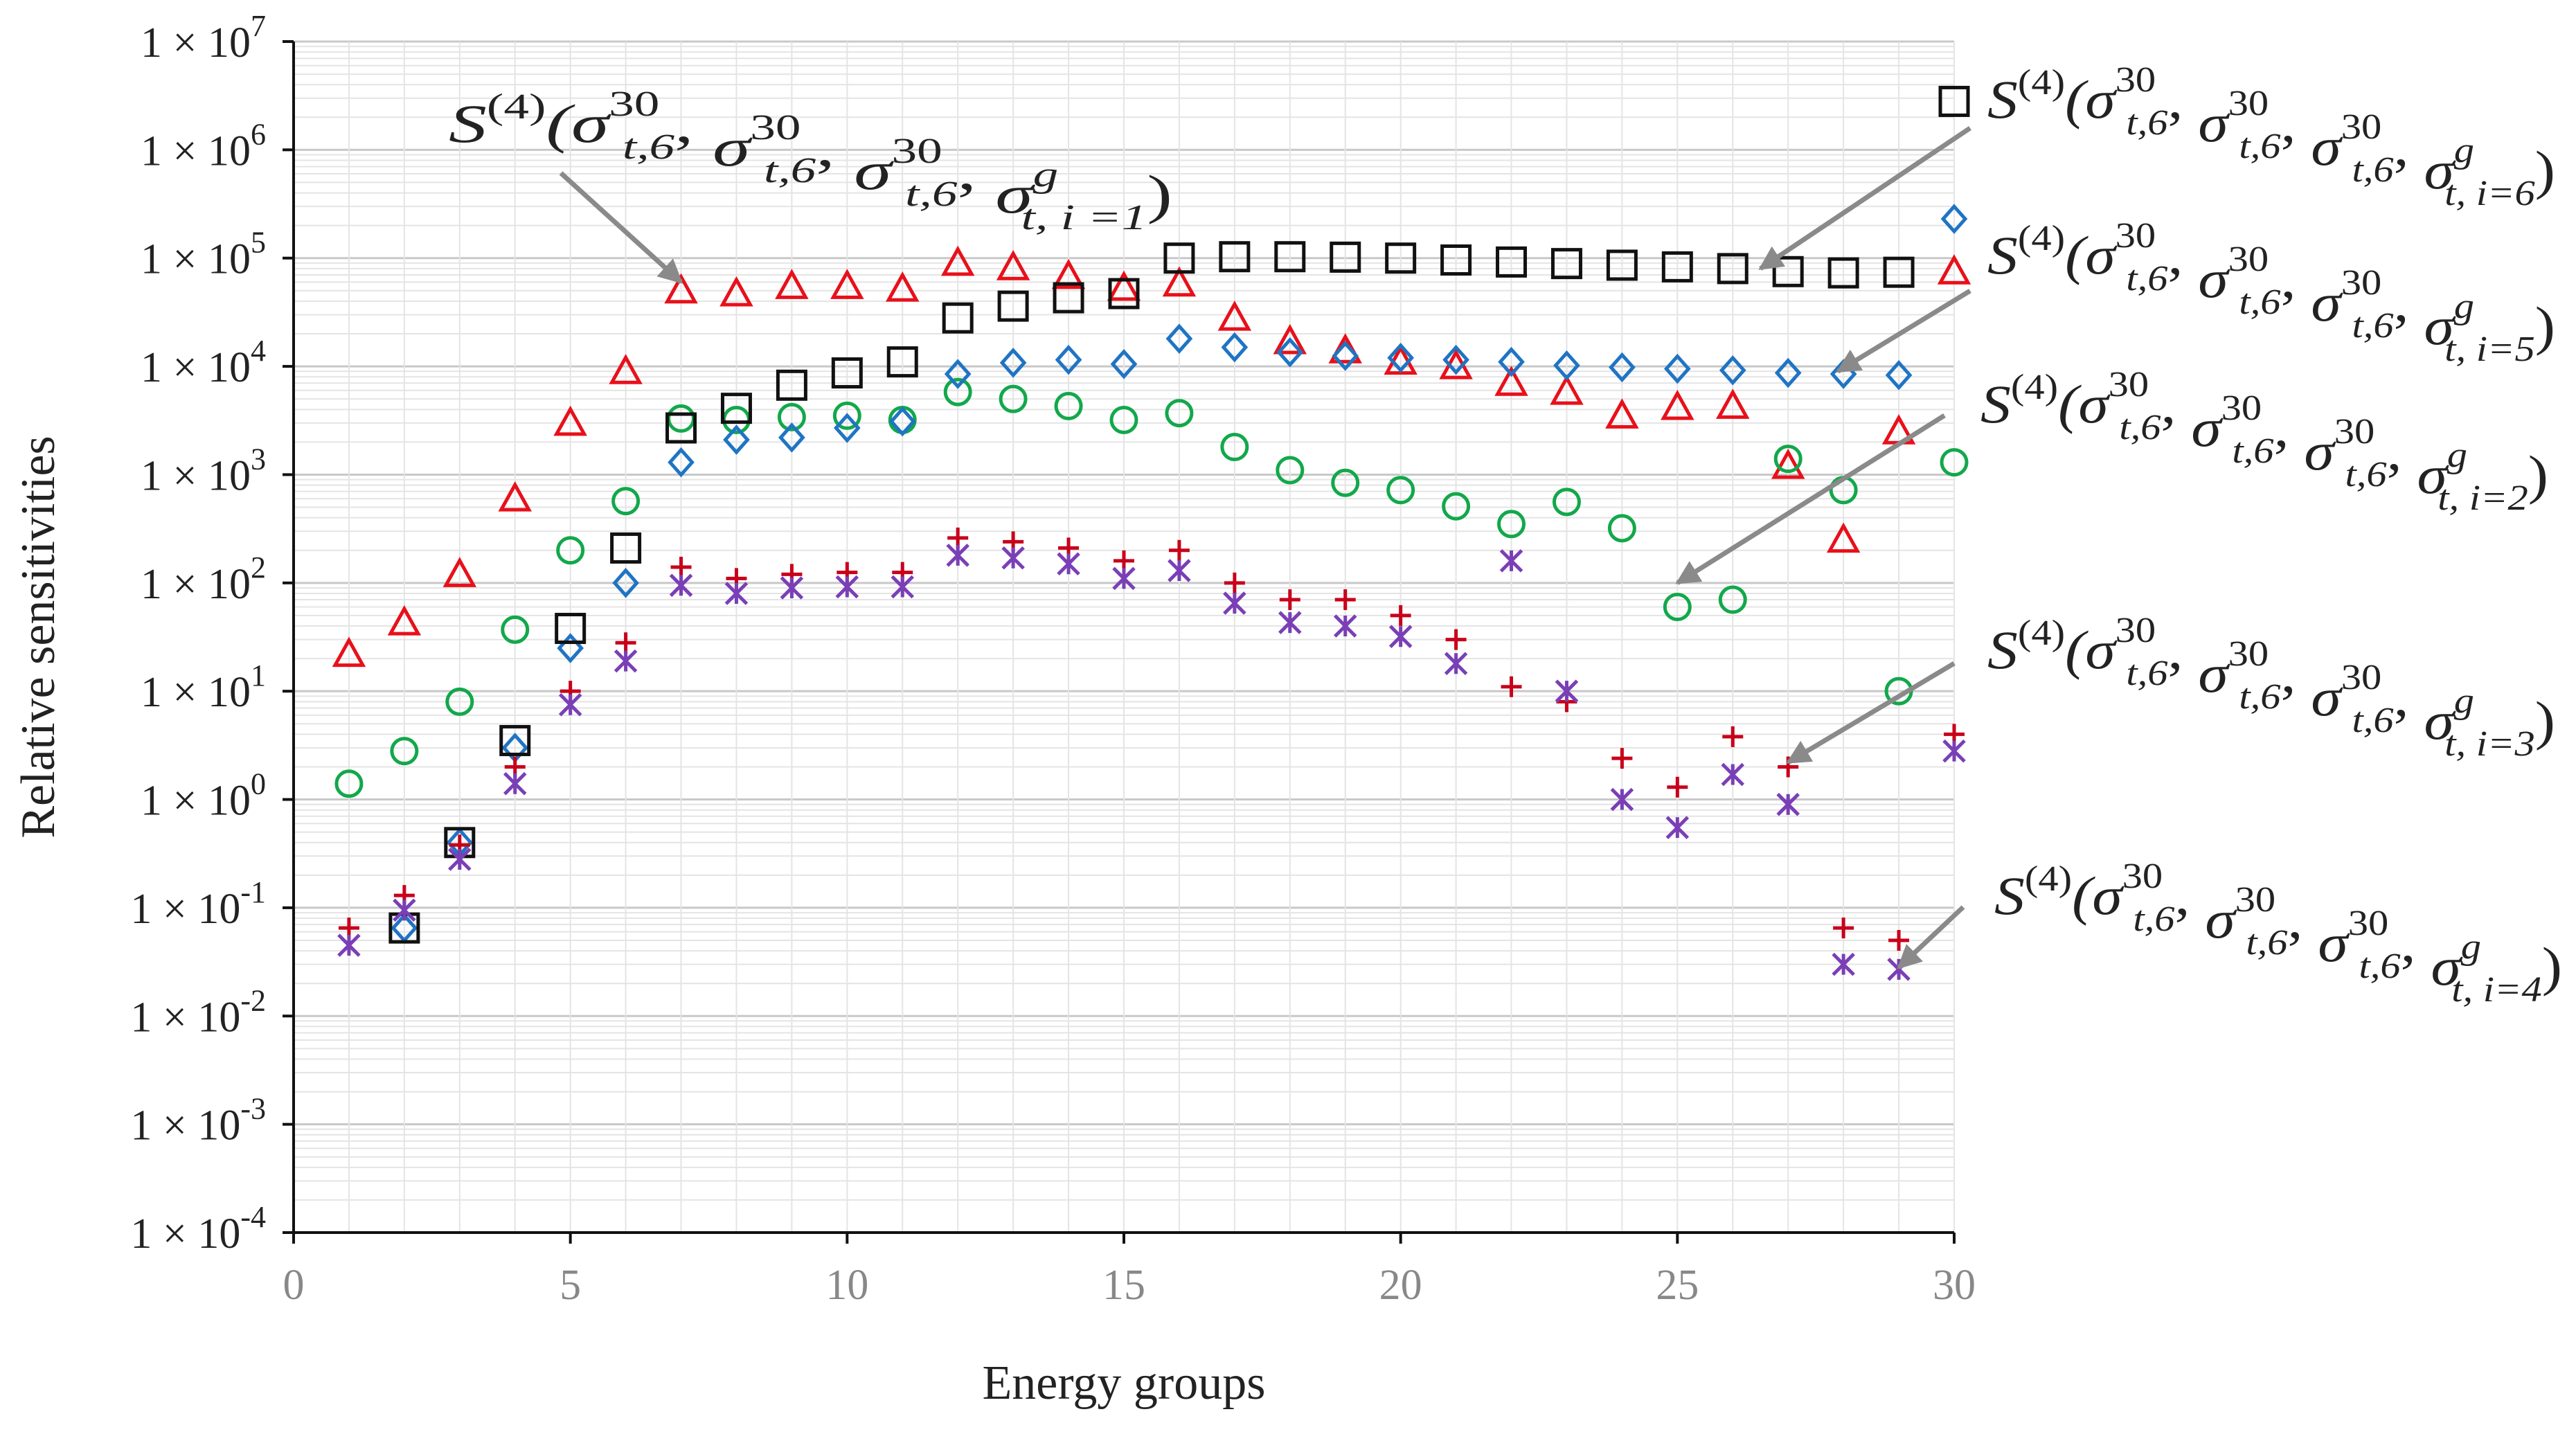 Image resolution: width=2576 pixels, height=1432 pixels. What do you see at coordinates (2271, 687) in the screenshot?
I see `annotation-label-i-3: S(4)(σ 30 t,6, σ30 t,6, σ30 t,6, σg t, i=3)` at bounding box center [2271, 687].